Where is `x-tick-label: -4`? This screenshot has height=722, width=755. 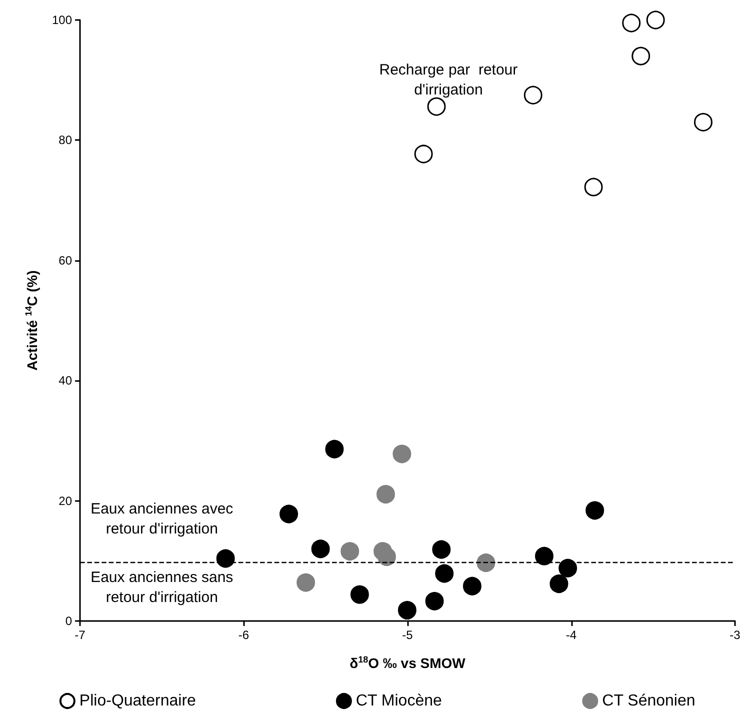
x-tick-label: -4 is located at coordinates (571, 635).